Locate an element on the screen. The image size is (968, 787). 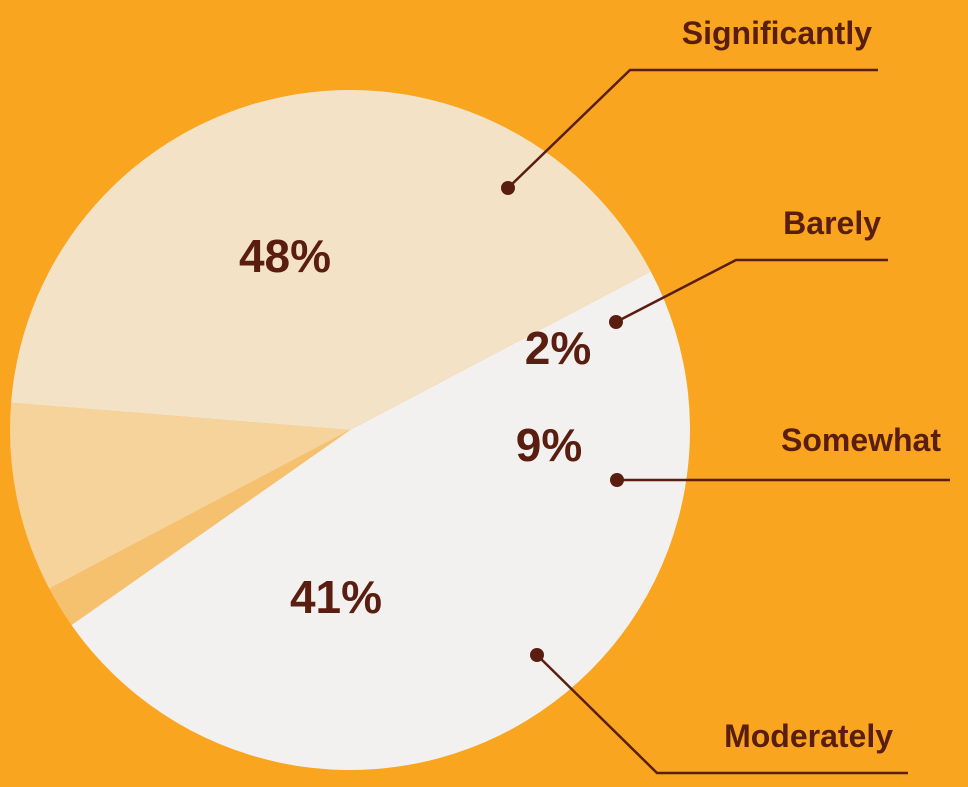
slice-value-label-significantly: 48% is located at coordinates (285, 256).